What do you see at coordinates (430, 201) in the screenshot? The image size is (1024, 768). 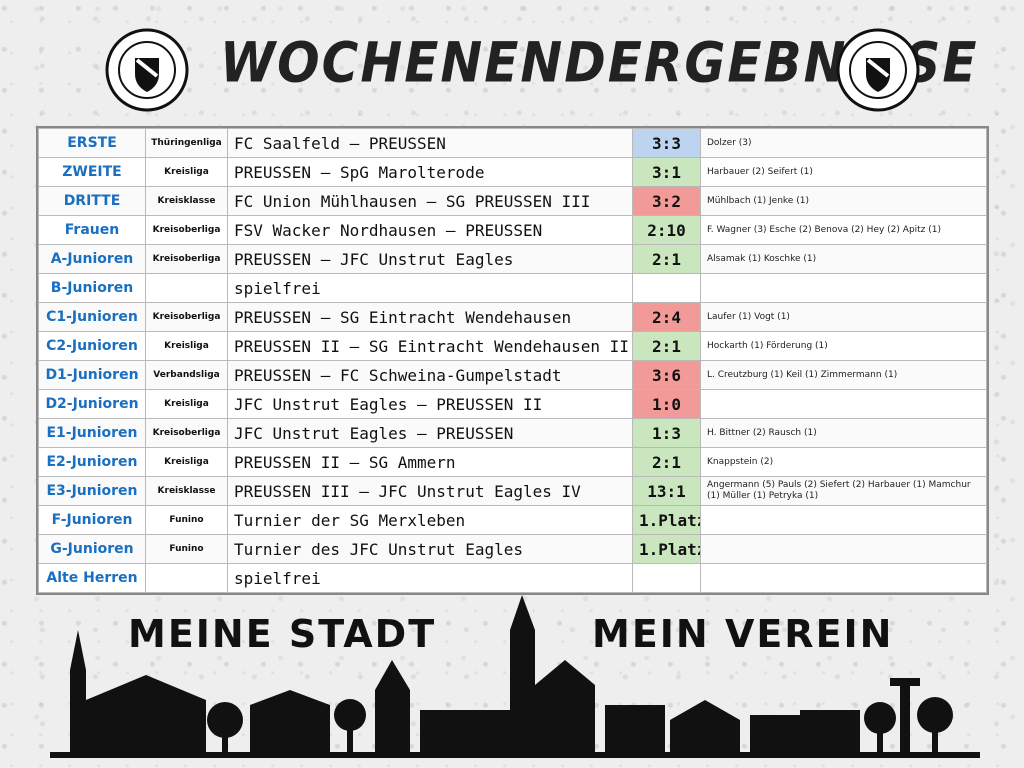 I see `match-fixture: FC Union Mühlhausen – SG PREUSSEN III` at bounding box center [430, 201].